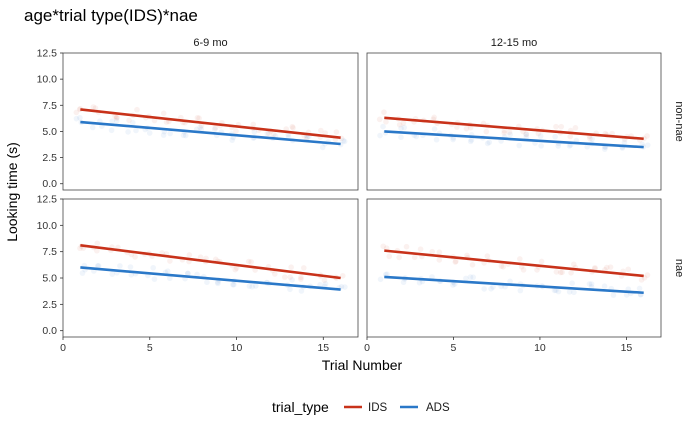  I want to click on x-axis-label: Trial Number, so click(362, 365).